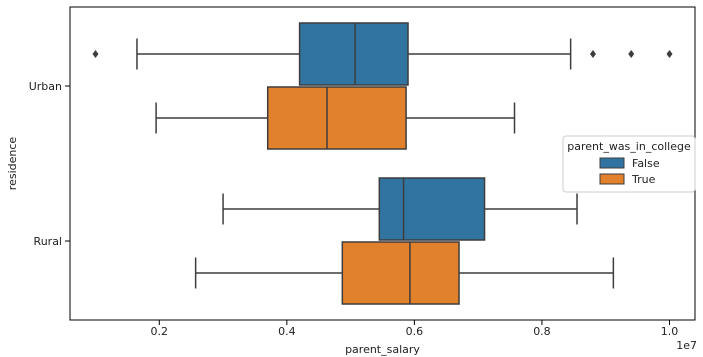  I want to click on x-exponent-label: 1e7, so click(686, 345).